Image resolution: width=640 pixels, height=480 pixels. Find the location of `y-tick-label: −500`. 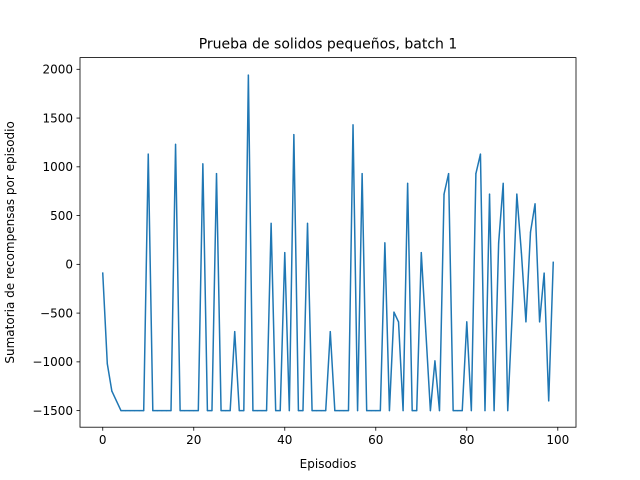

y-tick-label: −500 is located at coordinates (56, 313).